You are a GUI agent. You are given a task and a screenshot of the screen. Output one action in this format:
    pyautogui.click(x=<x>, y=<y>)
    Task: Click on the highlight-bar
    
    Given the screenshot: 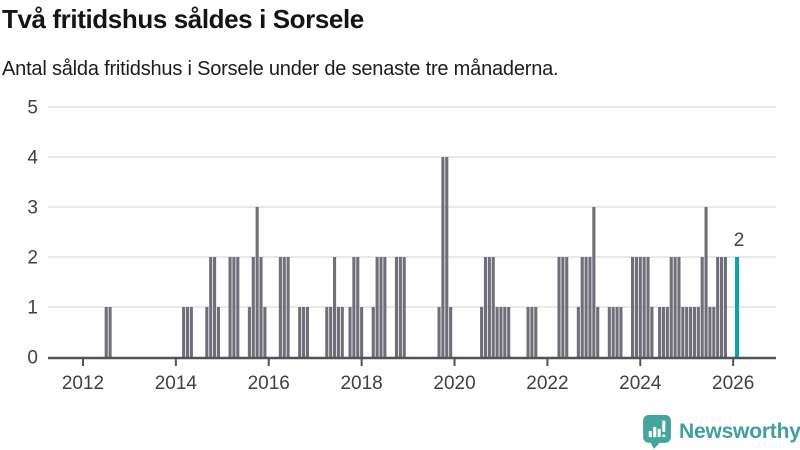 What is the action you would take?
    pyautogui.click(x=737, y=307)
    